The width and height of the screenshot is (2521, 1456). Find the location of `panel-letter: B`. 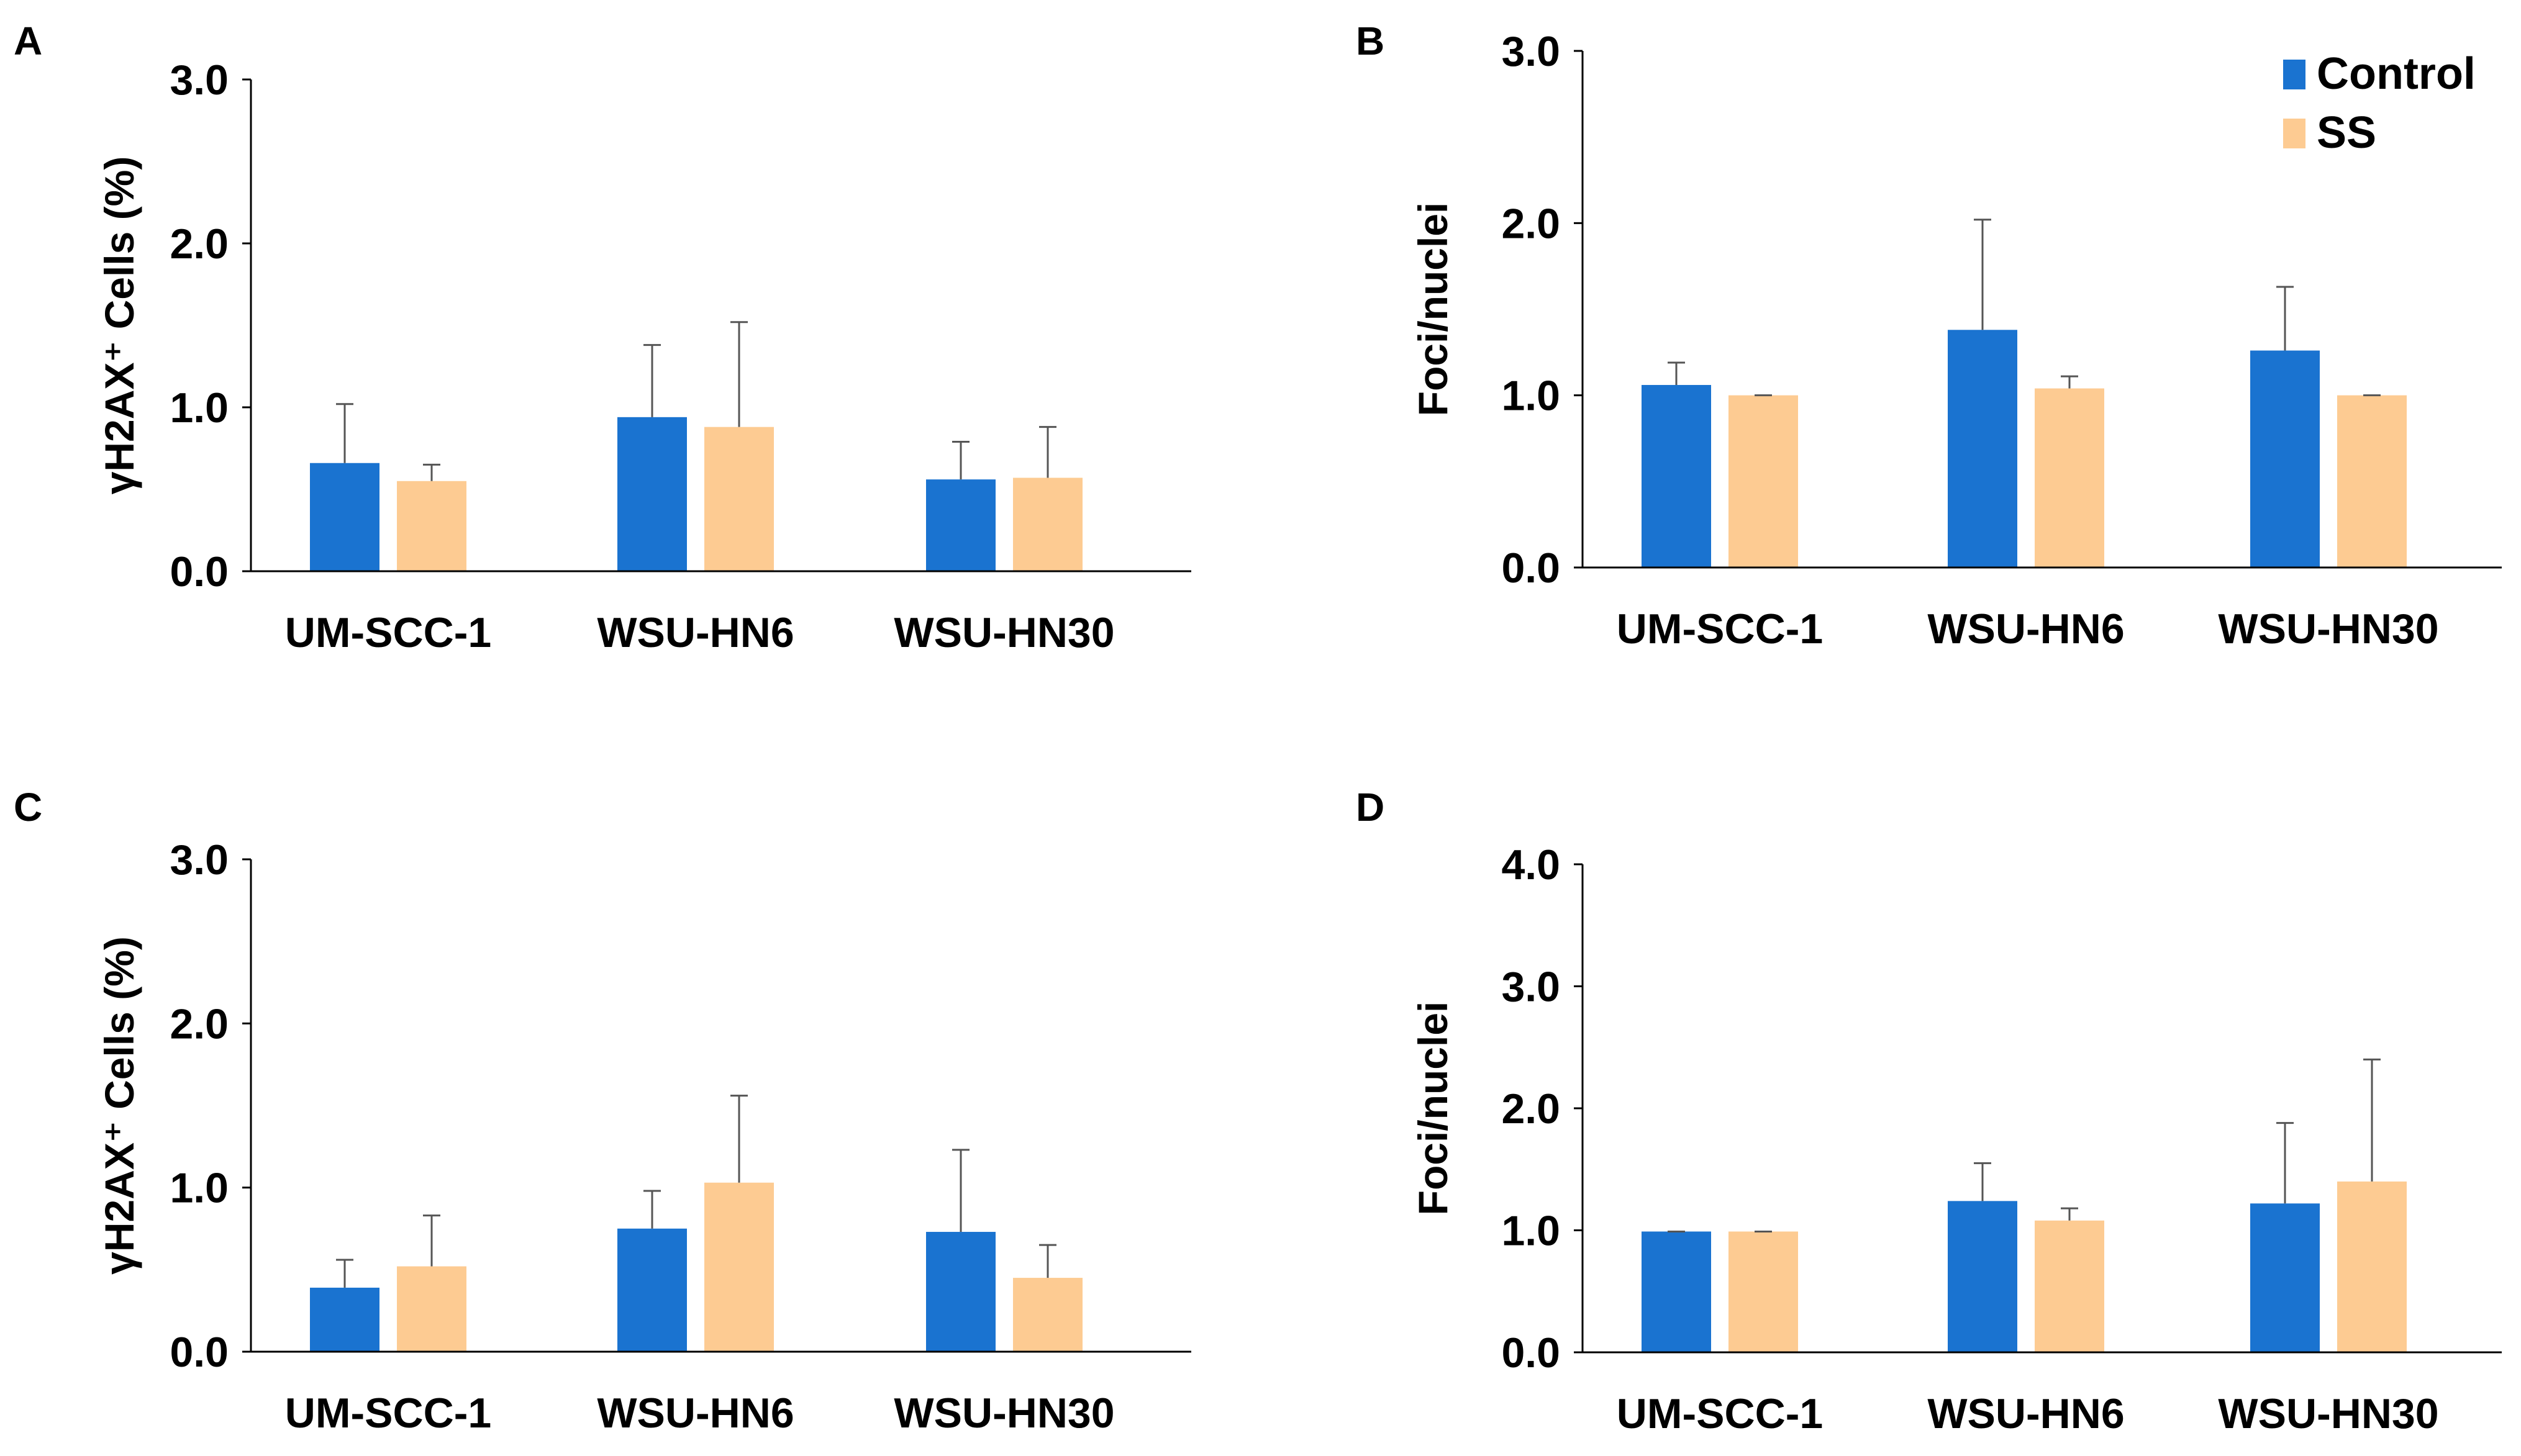

panel-letter: B is located at coordinates (1370, 41).